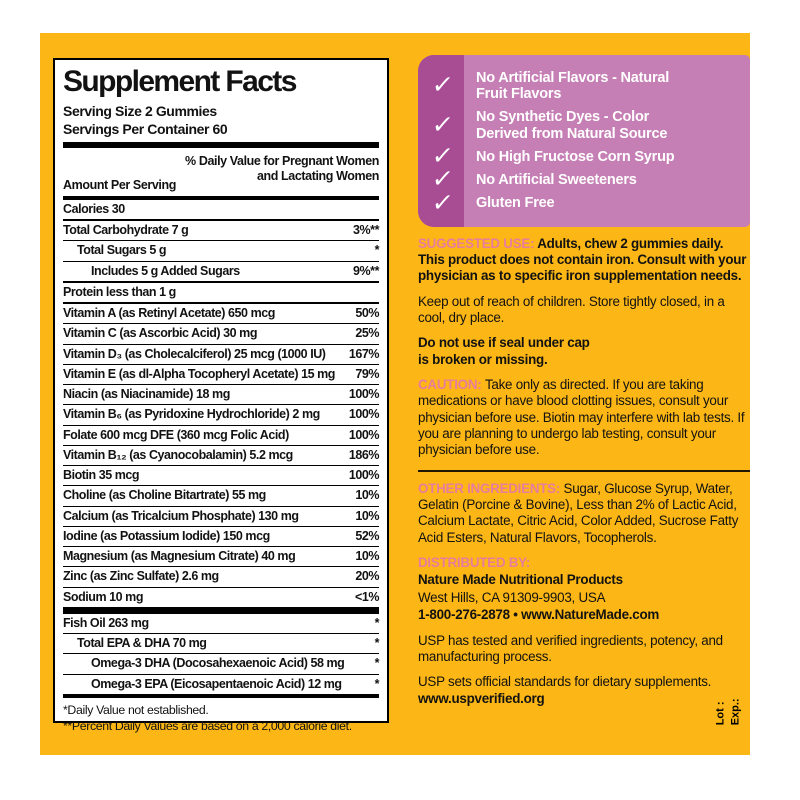 The image size is (800, 800). Describe the element at coordinates (221, 624) in the screenshot. I see `nutrient-row: Fish Oil 263 mg *` at that location.